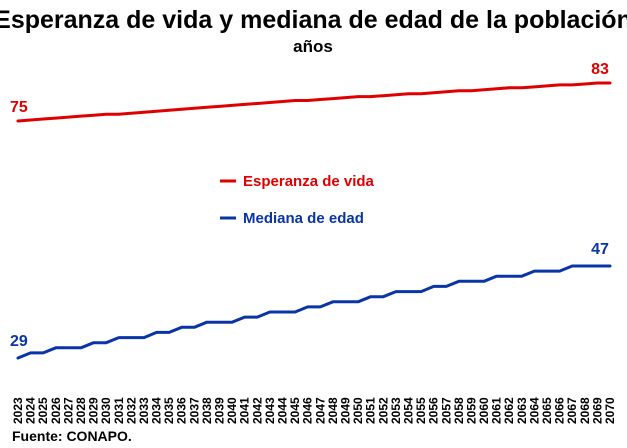  What do you see at coordinates (56, 410) in the screenshot?
I see `x-tick-label: 2026` at bounding box center [56, 410].